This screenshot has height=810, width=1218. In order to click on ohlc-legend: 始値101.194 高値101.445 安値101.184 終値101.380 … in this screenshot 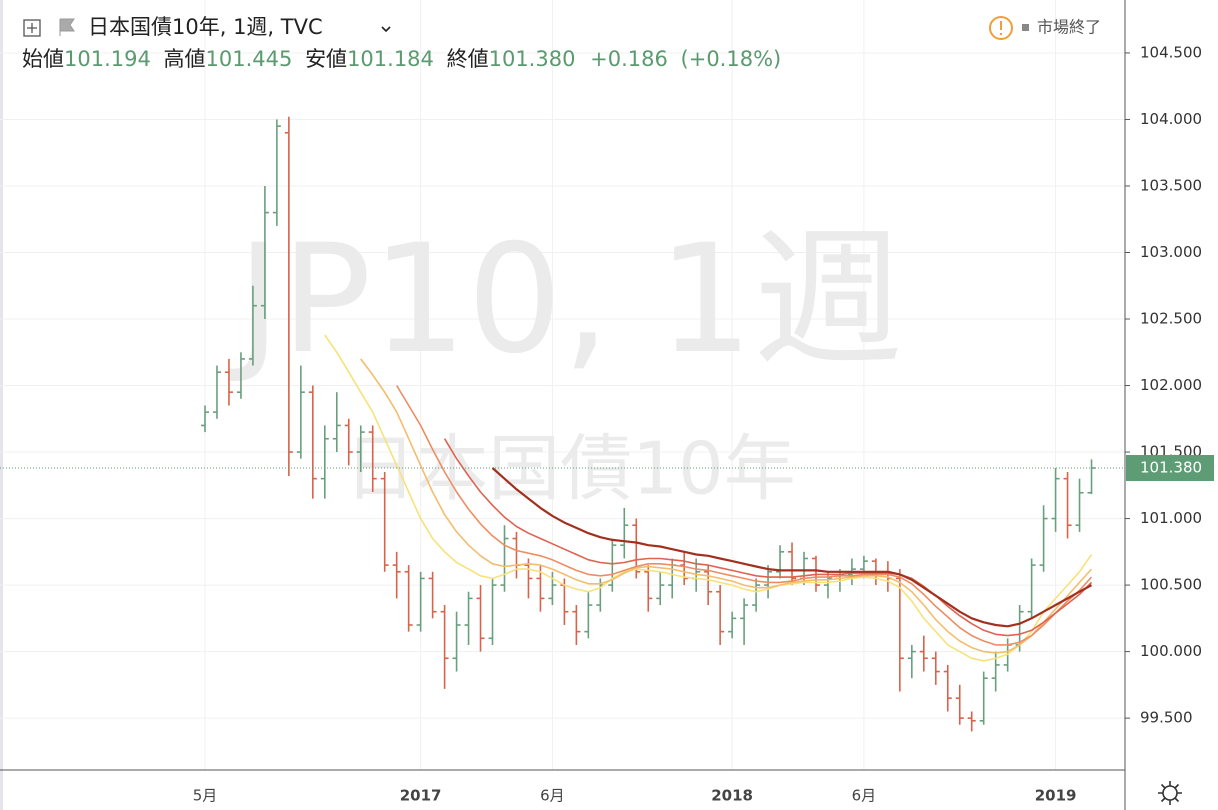, I will do `click(401, 59)`.